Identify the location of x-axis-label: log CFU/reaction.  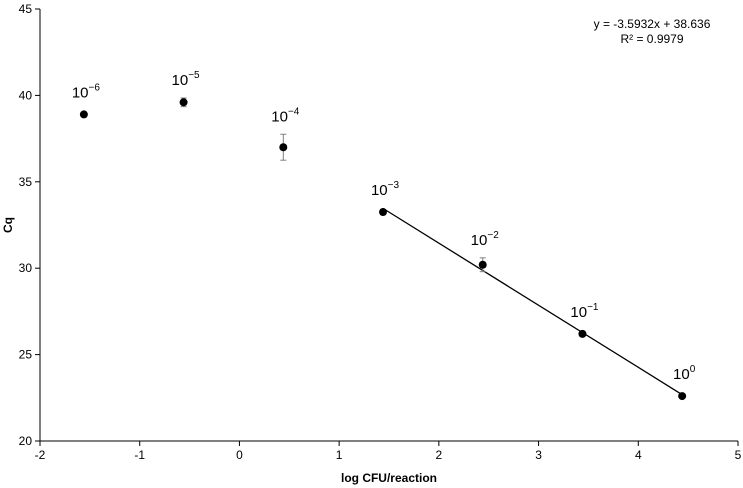
(389, 478).